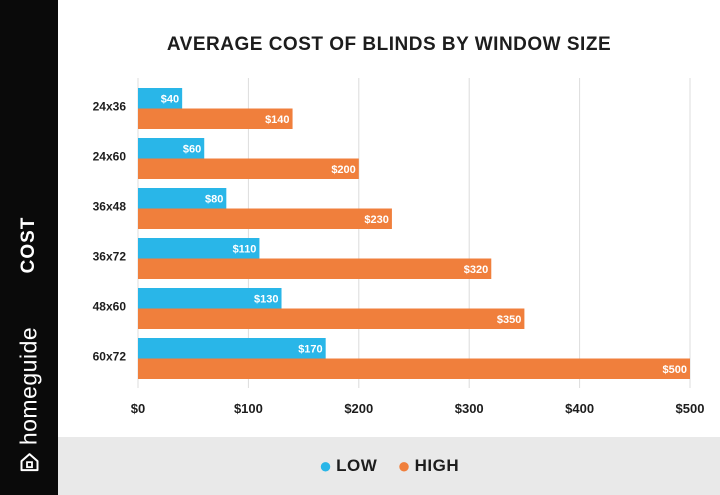  What do you see at coordinates (376, 220) in the screenshot?
I see `data-label-high: $230` at bounding box center [376, 220].